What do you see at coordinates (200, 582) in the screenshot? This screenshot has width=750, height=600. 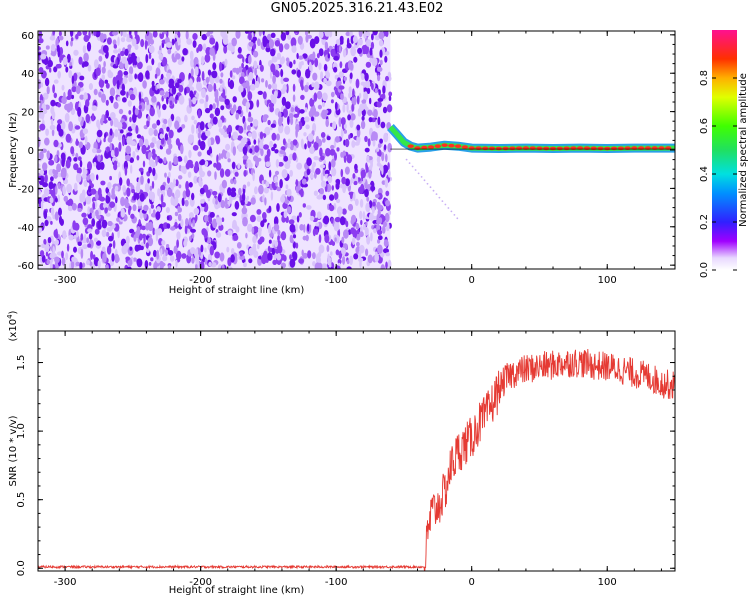 I see `x-tick-label: -200` at bounding box center [200, 582].